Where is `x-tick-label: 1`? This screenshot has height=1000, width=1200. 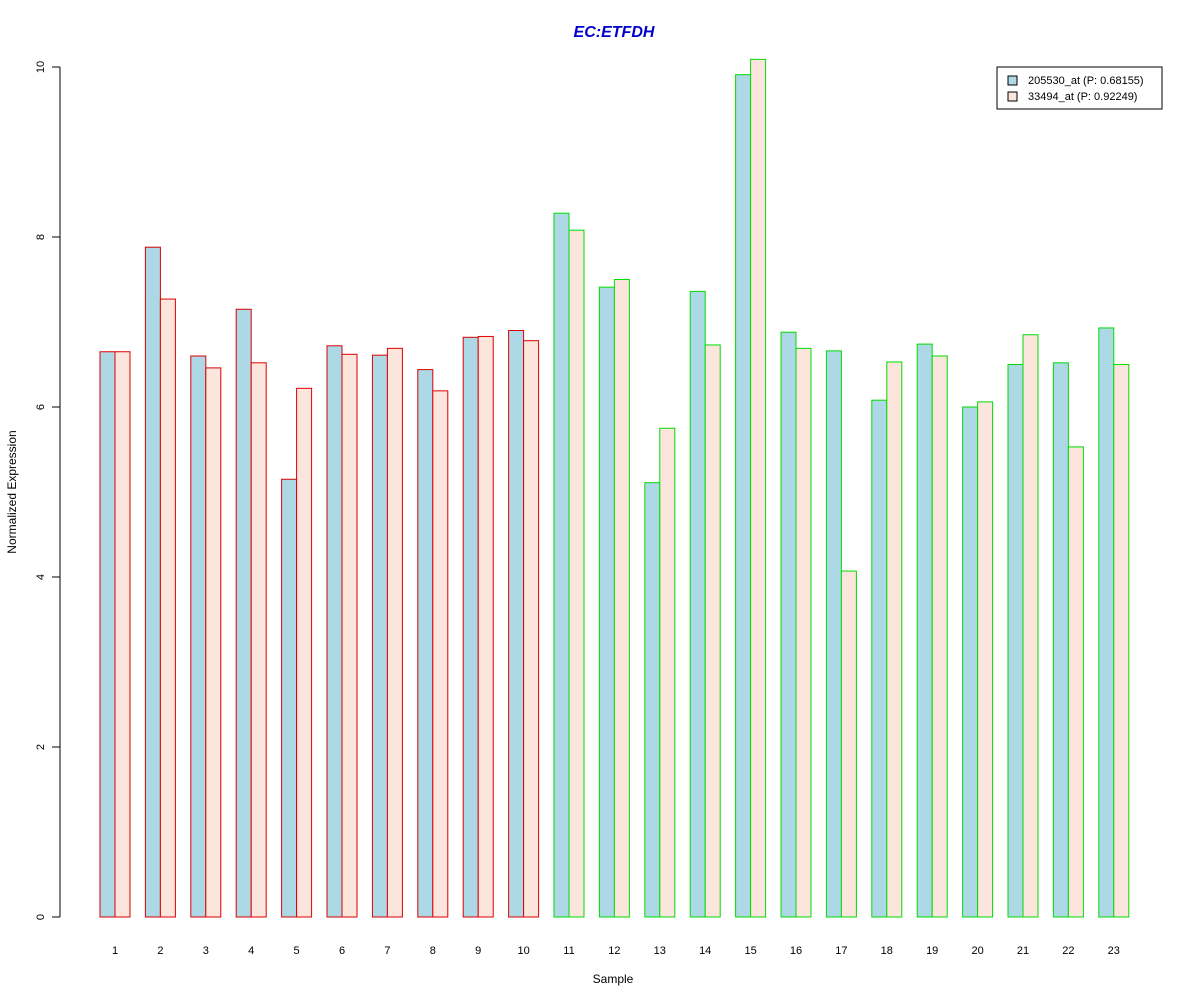
x-tick-label: 1 is located at coordinates (115, 951).